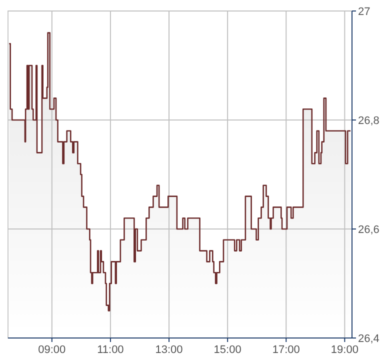  What do you see at coordinates (369, 121) in the screenshot?
I see `y-tick-label: 26,8` at bounding box center [369, 121].